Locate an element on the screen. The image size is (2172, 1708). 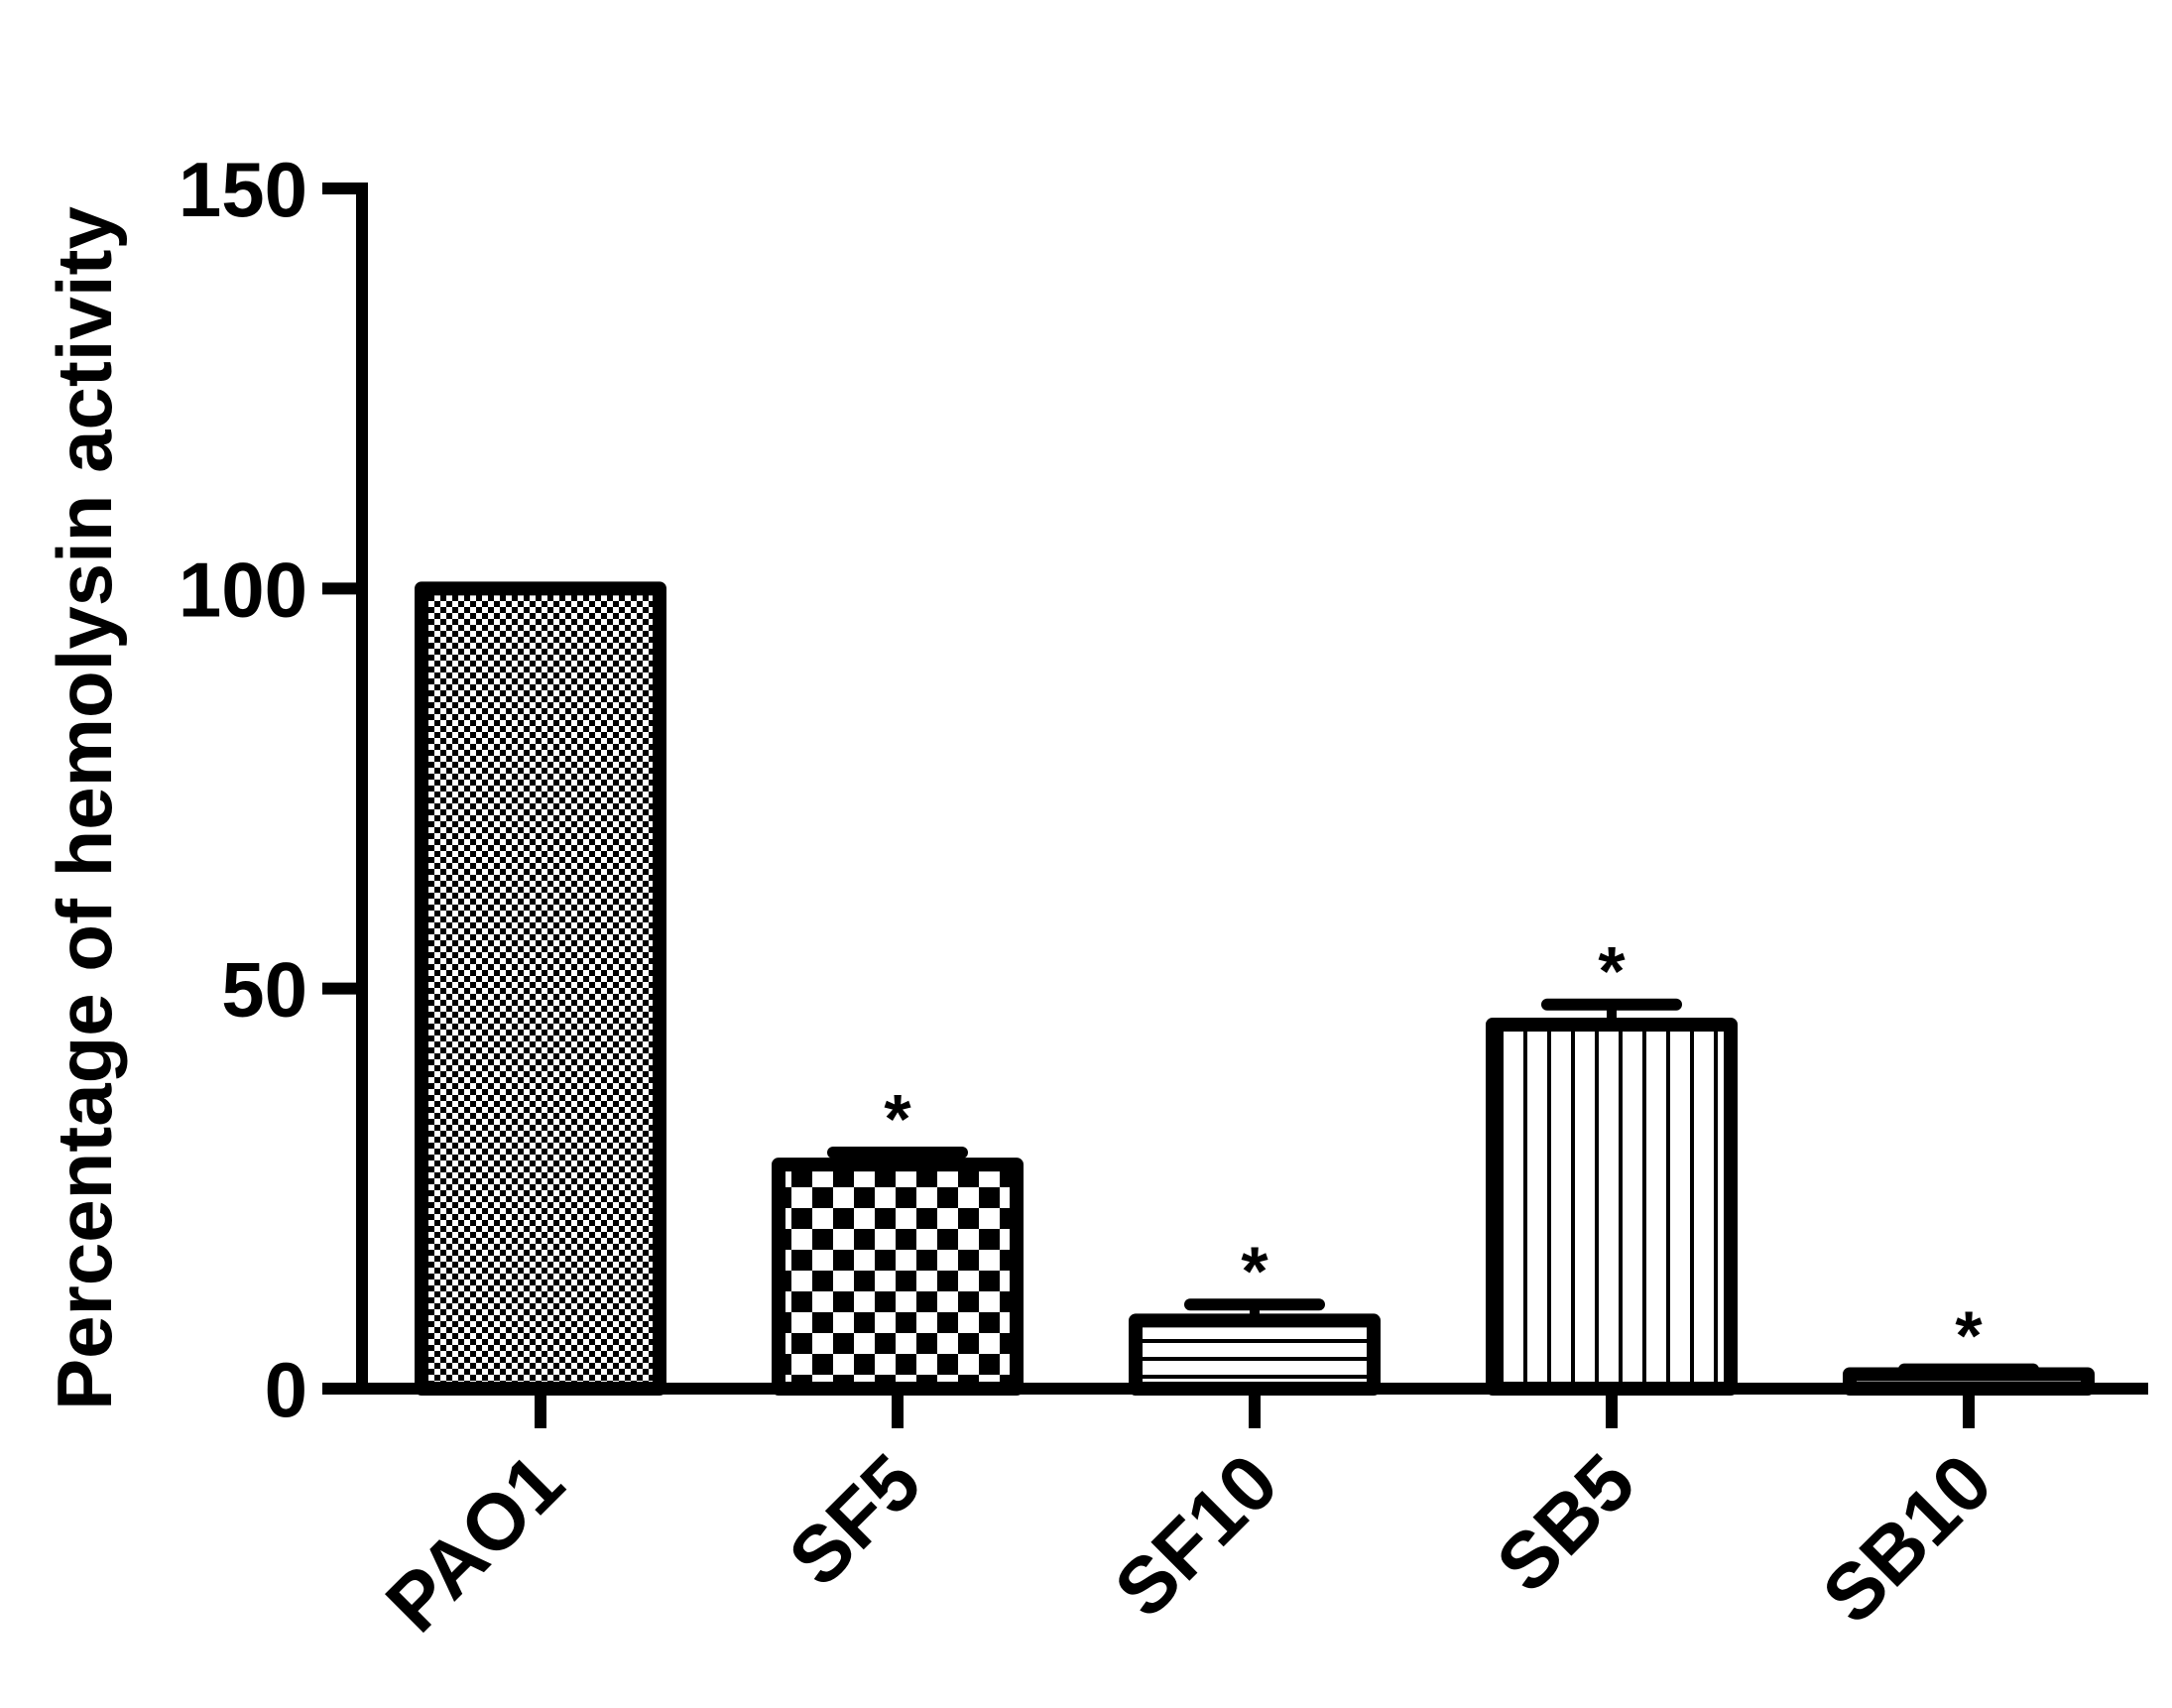
bar-pao1 is located at coordinates (541, 988).